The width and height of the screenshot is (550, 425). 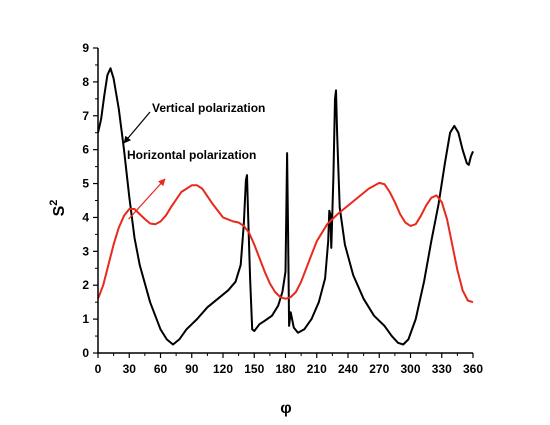 What do you see at coordinates (85, 184) in the screenshot?
I see `y-tick-label: 5` at bounding box center [85, 184].